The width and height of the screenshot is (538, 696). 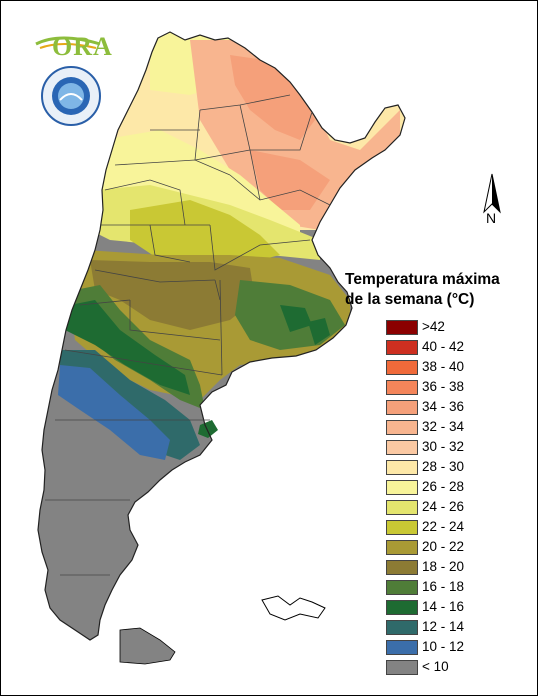 I want to click on legend-item: 10 - 12, so click(x=456, y=648).